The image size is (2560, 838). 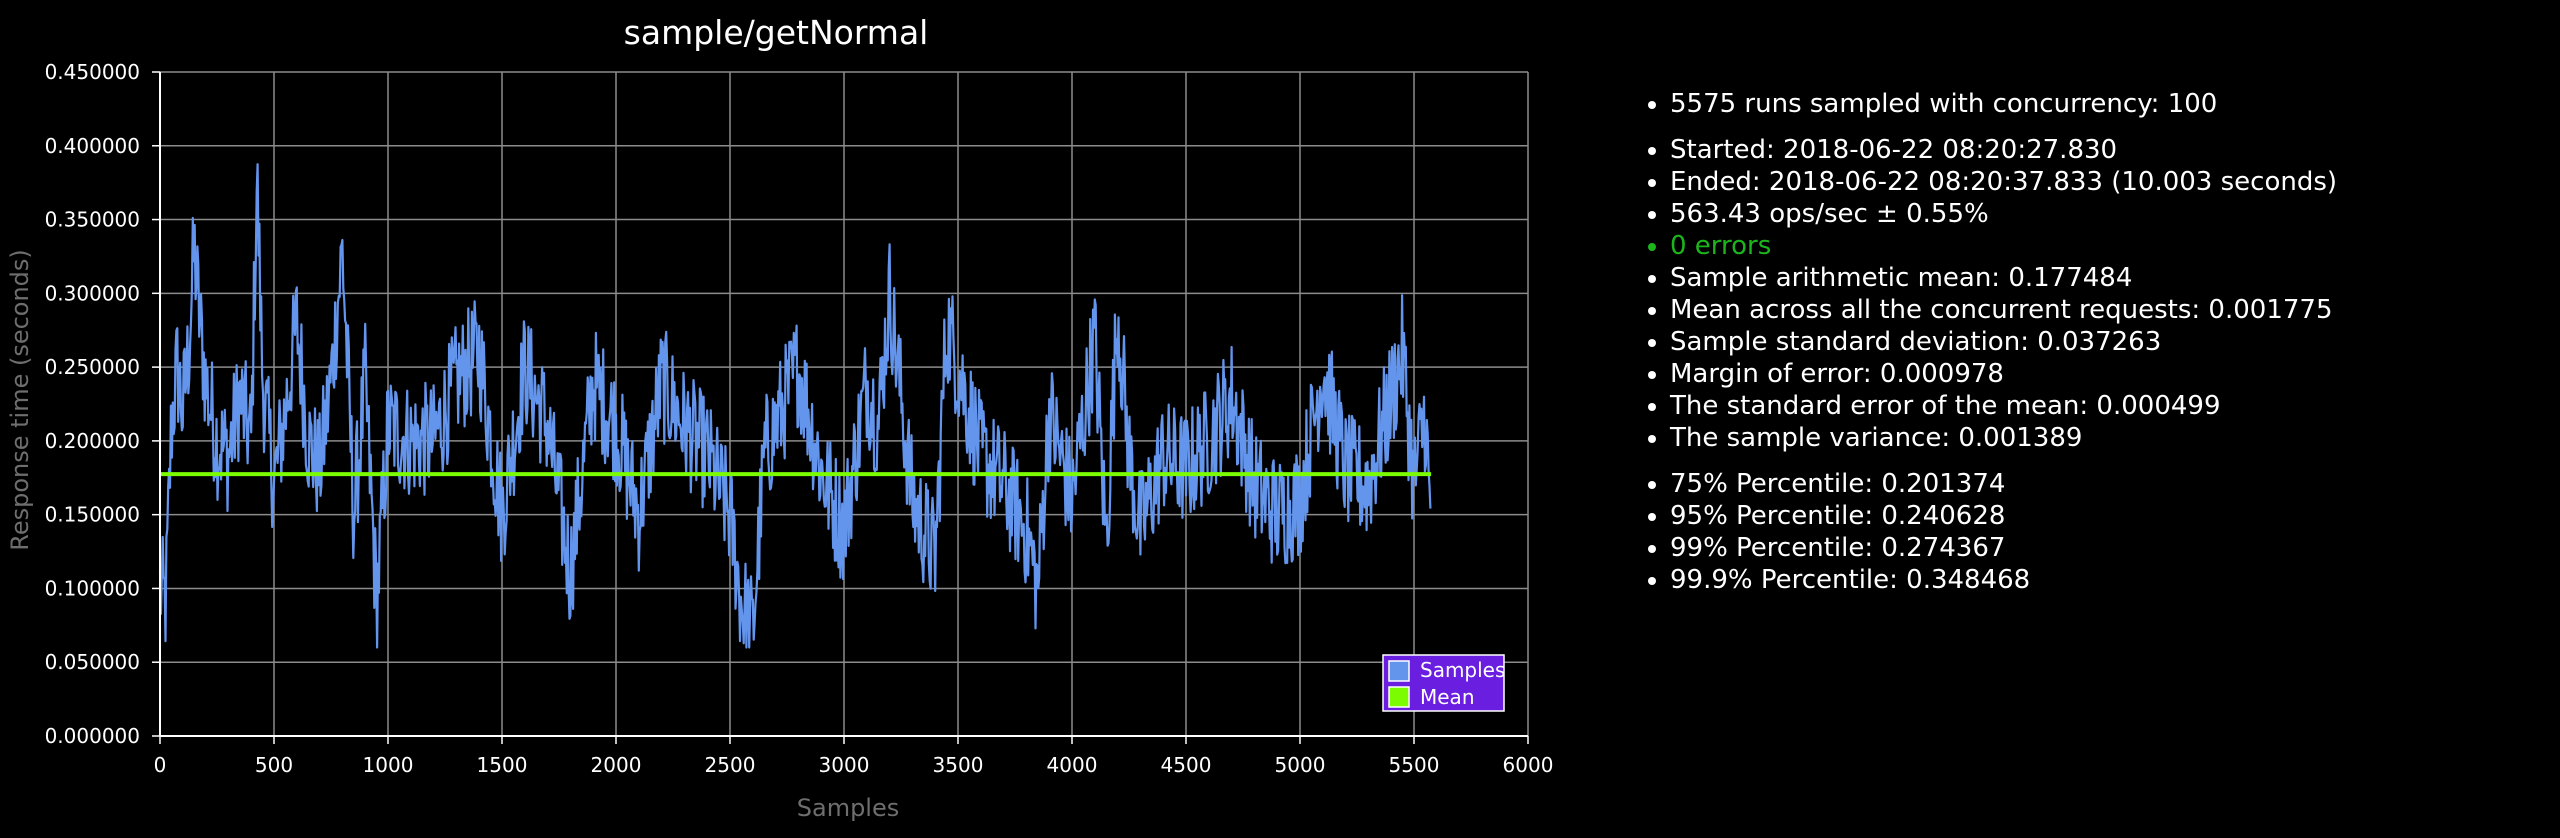 I want to click on y-tick-label: 0.000000, so click(x=92, y=736).